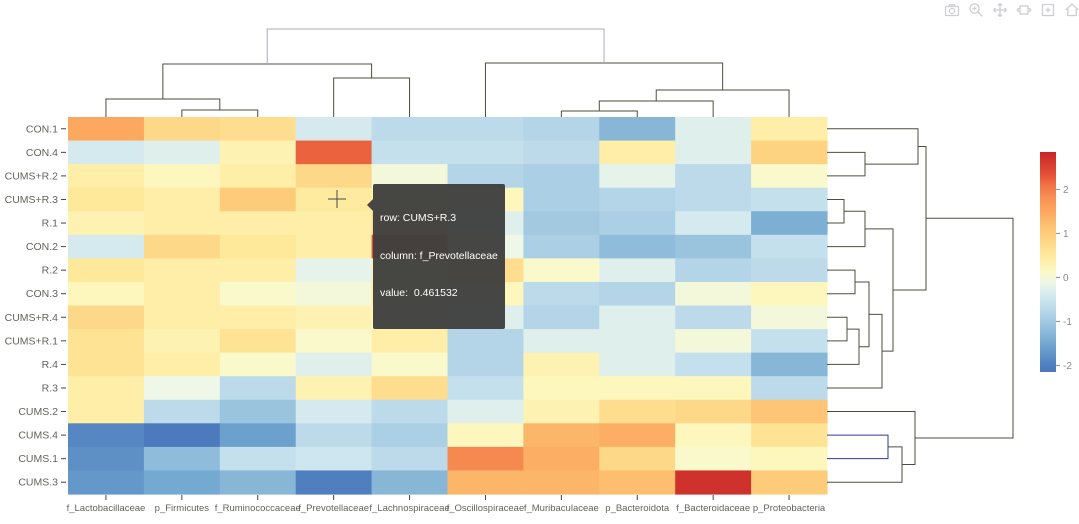 The height and width of the screenshot is (524, 1079). I want to click on zoom-icon, so click(976, 10).